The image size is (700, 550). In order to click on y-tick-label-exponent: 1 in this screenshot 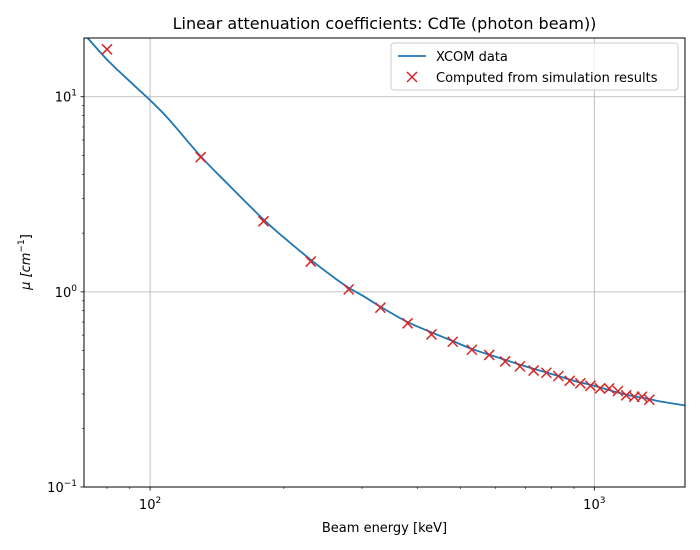, I will do `click(74, 94)`.